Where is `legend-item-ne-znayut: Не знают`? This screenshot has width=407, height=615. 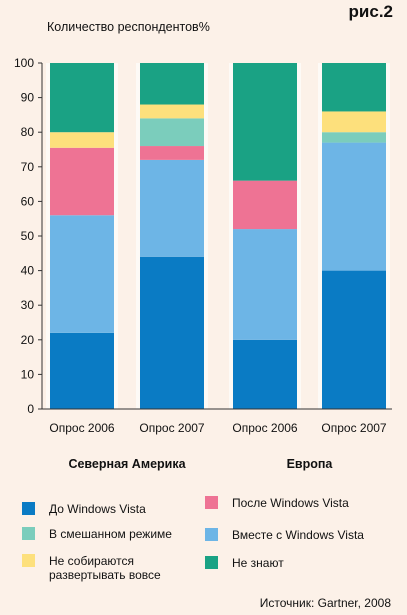
legend-item-ne-znayut: Не знают is located at coordinates (300, 563).